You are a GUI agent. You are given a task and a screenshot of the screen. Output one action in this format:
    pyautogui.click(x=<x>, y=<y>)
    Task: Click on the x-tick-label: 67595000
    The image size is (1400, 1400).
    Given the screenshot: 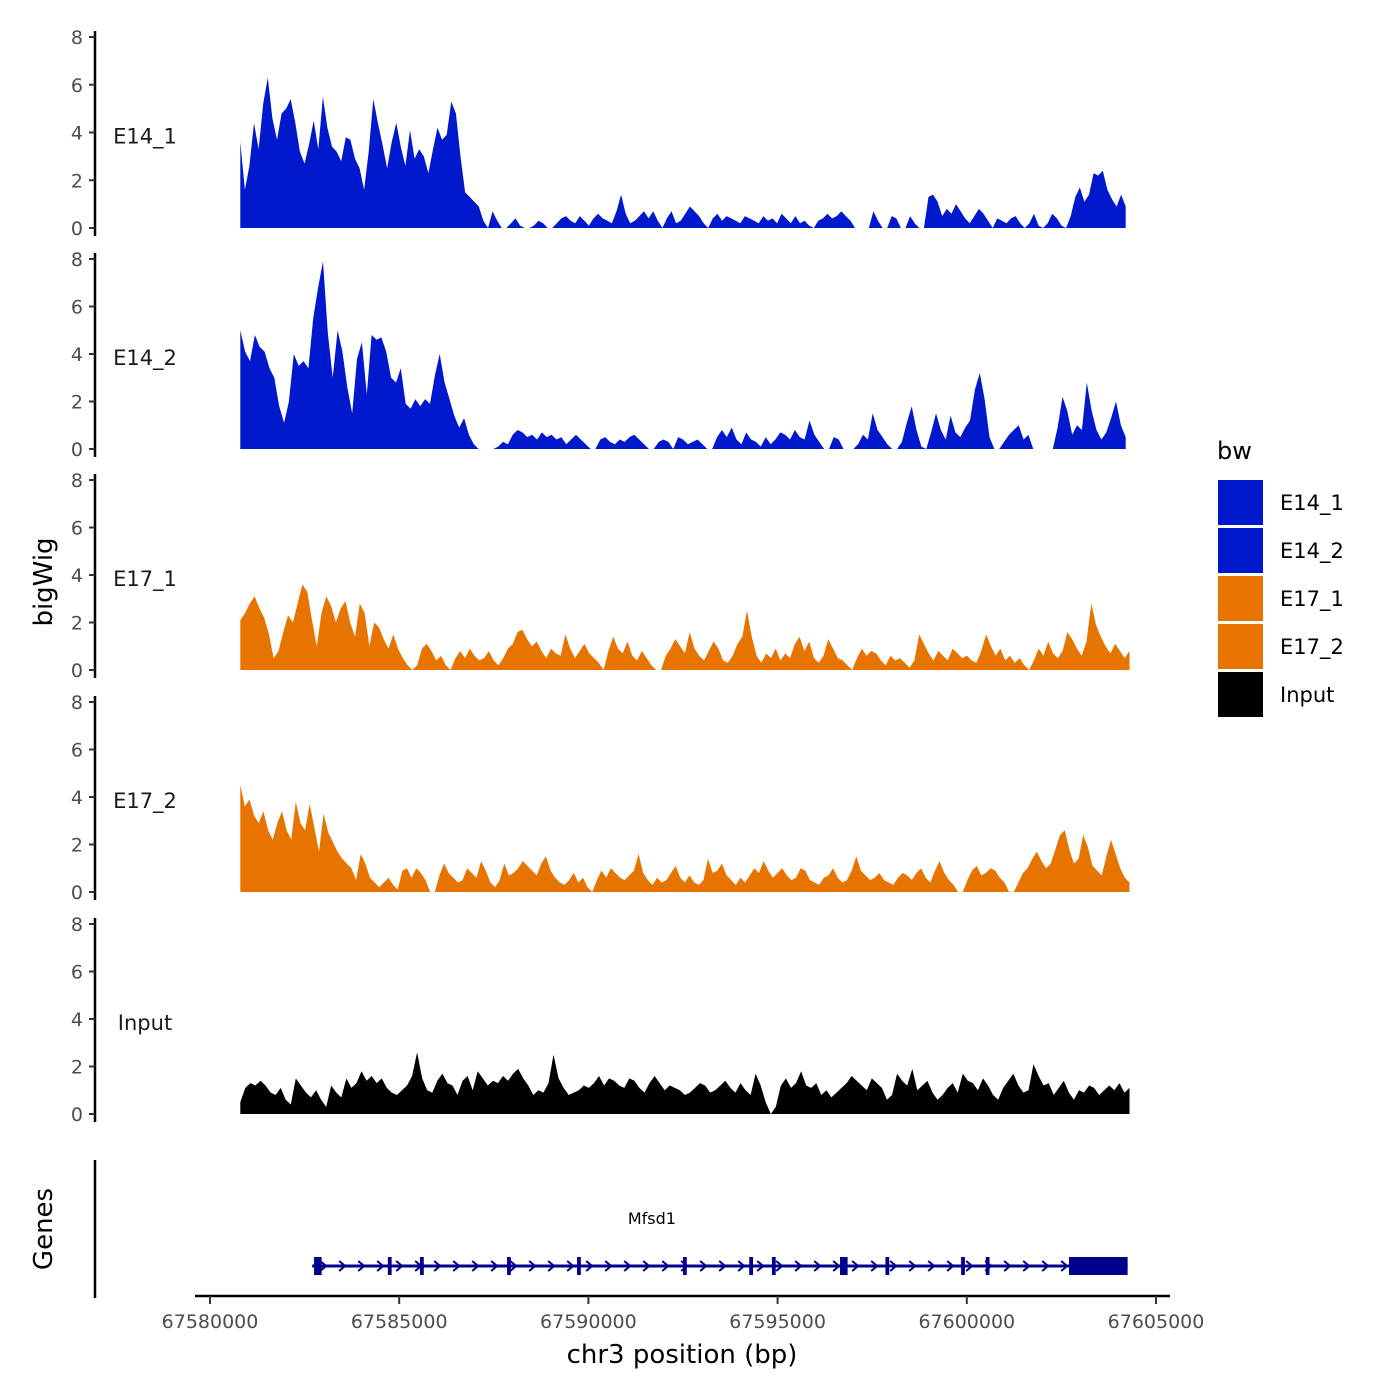 What is the action you would take?
    pyautogui.click(x=777, y=1322)
    